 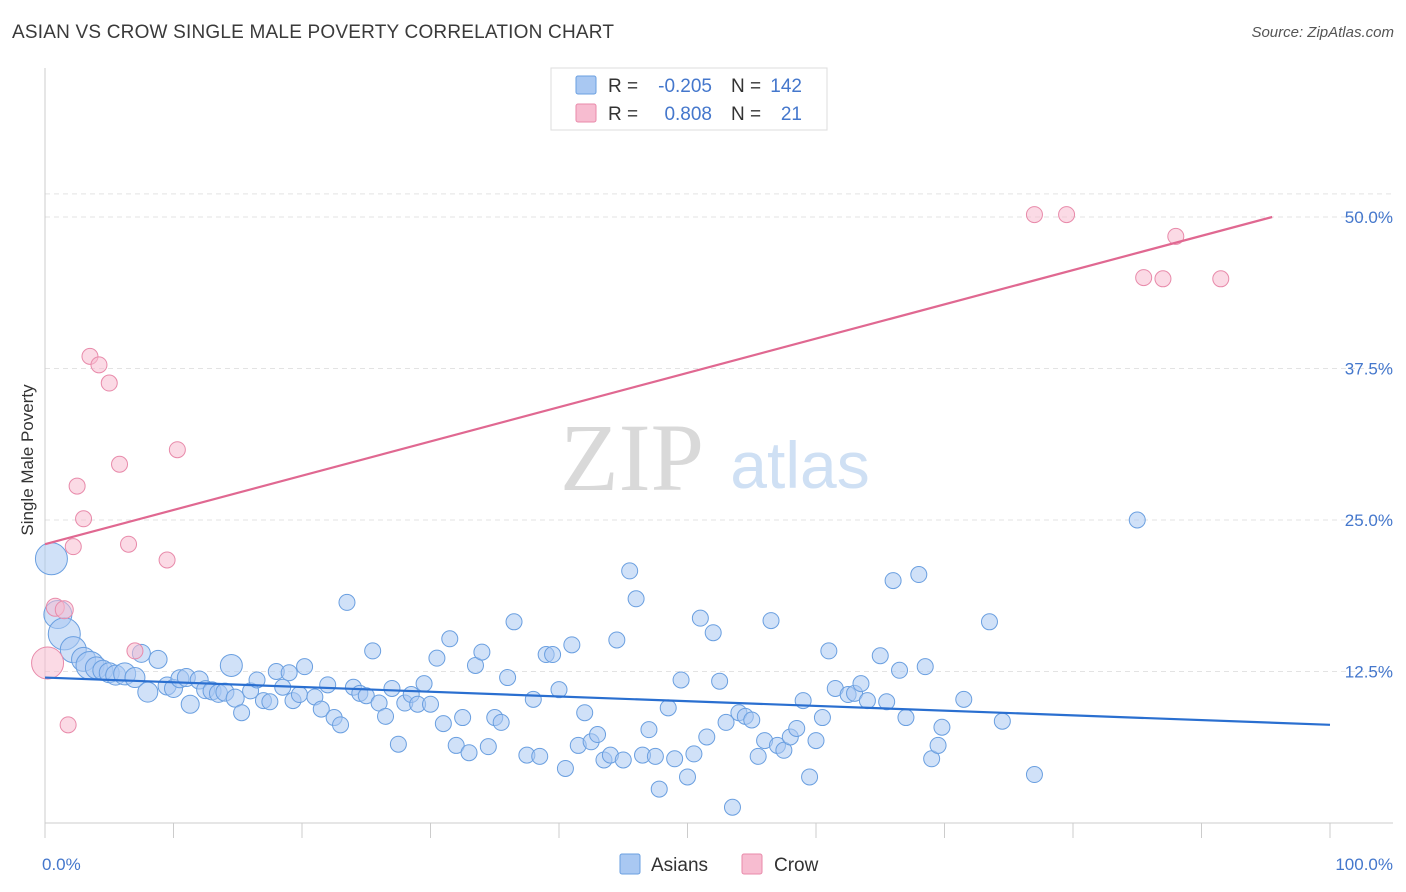 I want to click on x-tick-labels: 0.0% 100.0%, so click(x=717, y=864).